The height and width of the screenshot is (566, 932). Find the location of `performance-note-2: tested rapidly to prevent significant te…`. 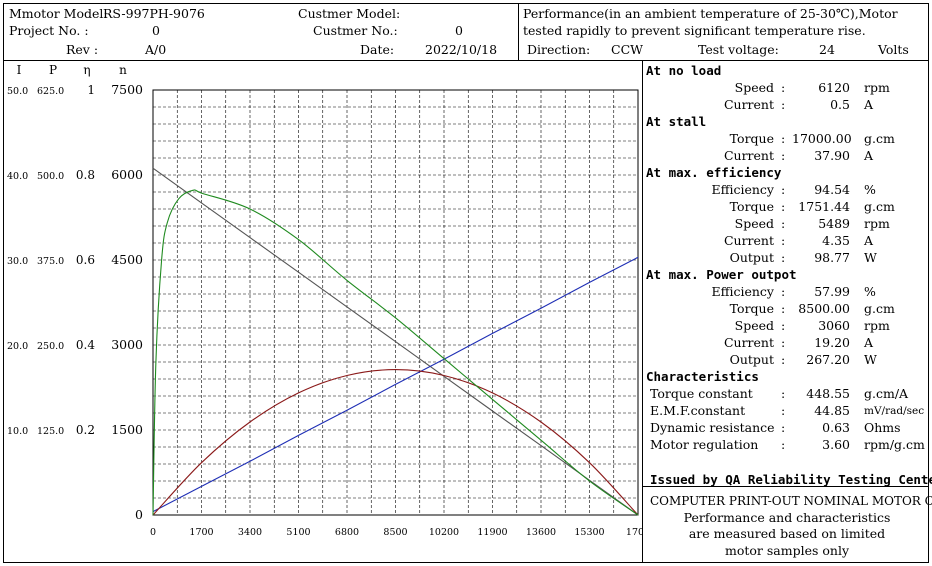

performance-note-2: tested rapidly to prevent significant te… is located at coordinates (694, 30).